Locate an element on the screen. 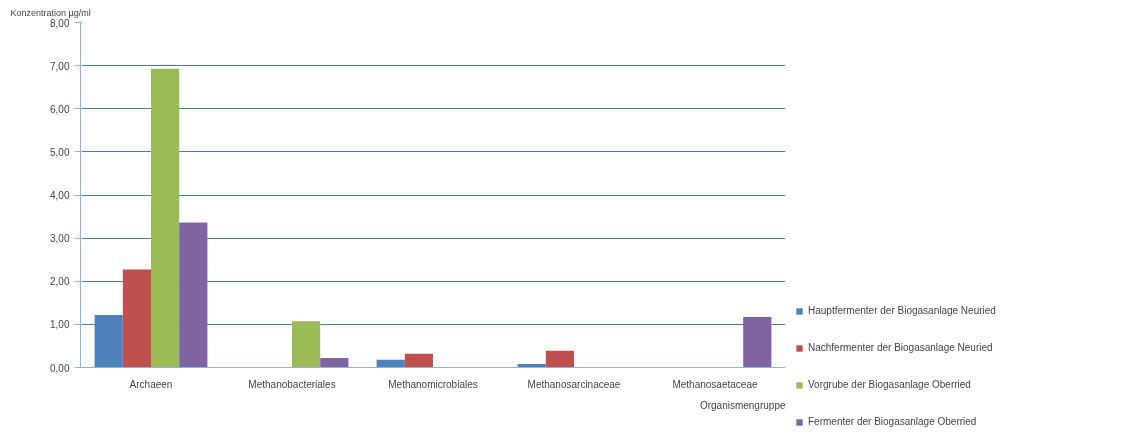 This screenshot has height=436, width=1125. y-tick-label: 1,00 is located at coordinates (60, 325).